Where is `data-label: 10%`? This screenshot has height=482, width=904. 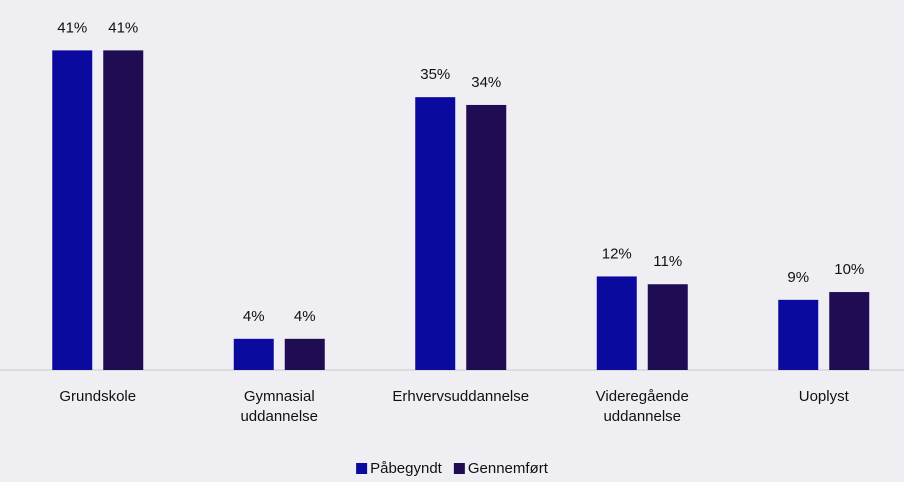 data-label: 10% is located at coordinates (849, 269).